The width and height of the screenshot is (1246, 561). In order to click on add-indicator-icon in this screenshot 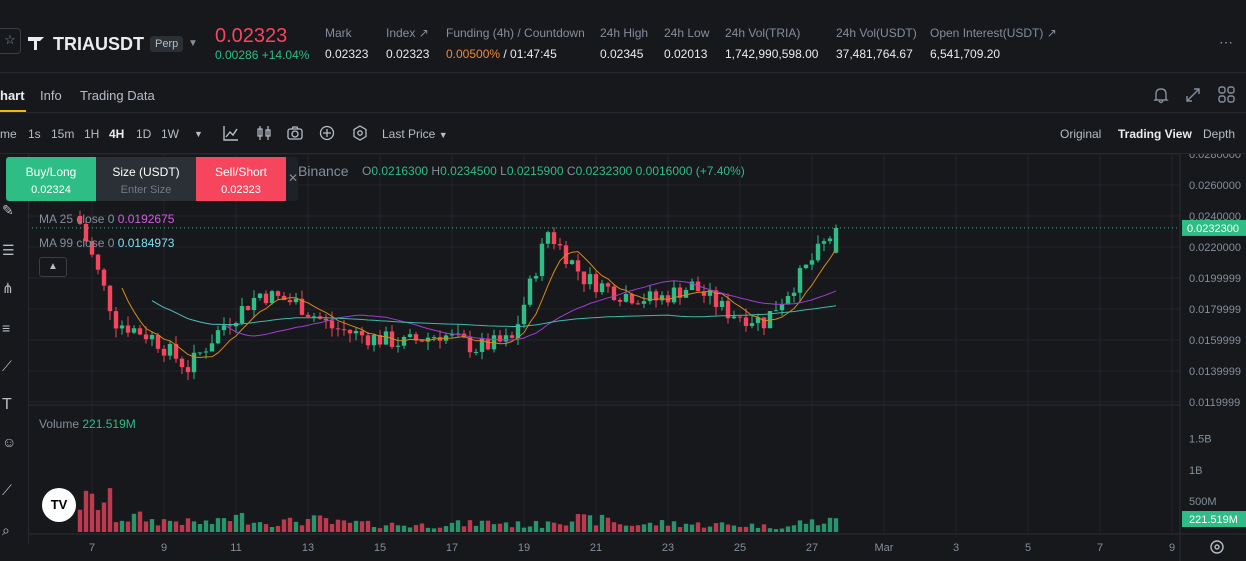, I will do `click(327, 133)`.